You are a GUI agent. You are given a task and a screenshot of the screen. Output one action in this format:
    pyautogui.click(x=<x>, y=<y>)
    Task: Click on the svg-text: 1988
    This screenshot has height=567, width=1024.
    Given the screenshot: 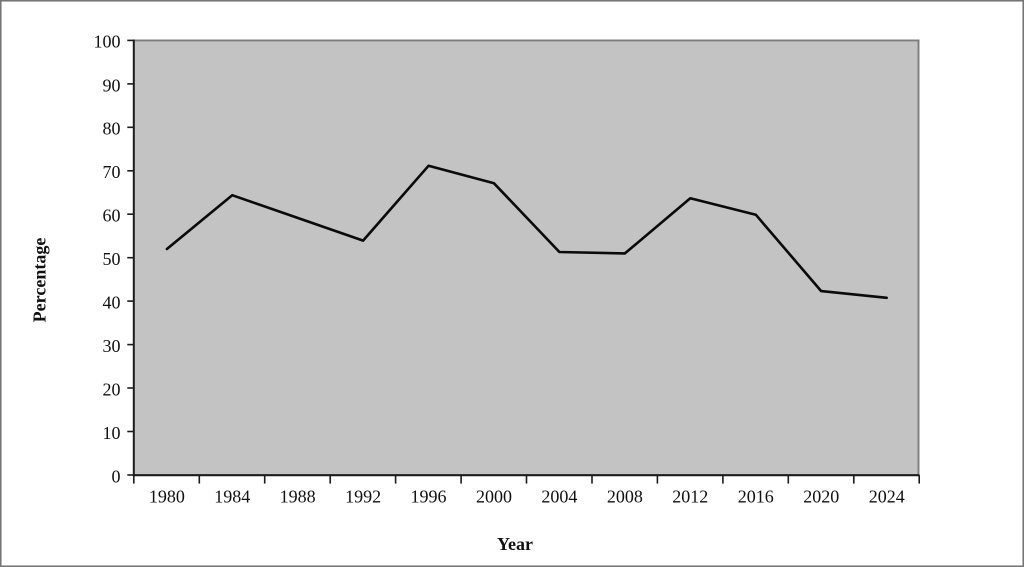 What is the action you would take?
    pyautogui.click(x=298, y=497)
    